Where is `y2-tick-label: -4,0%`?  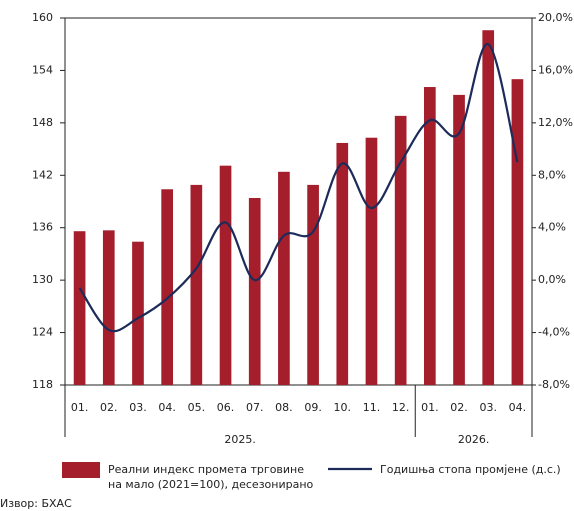
y2-tick-label: -4,0% is located at coordinates (554, 332).